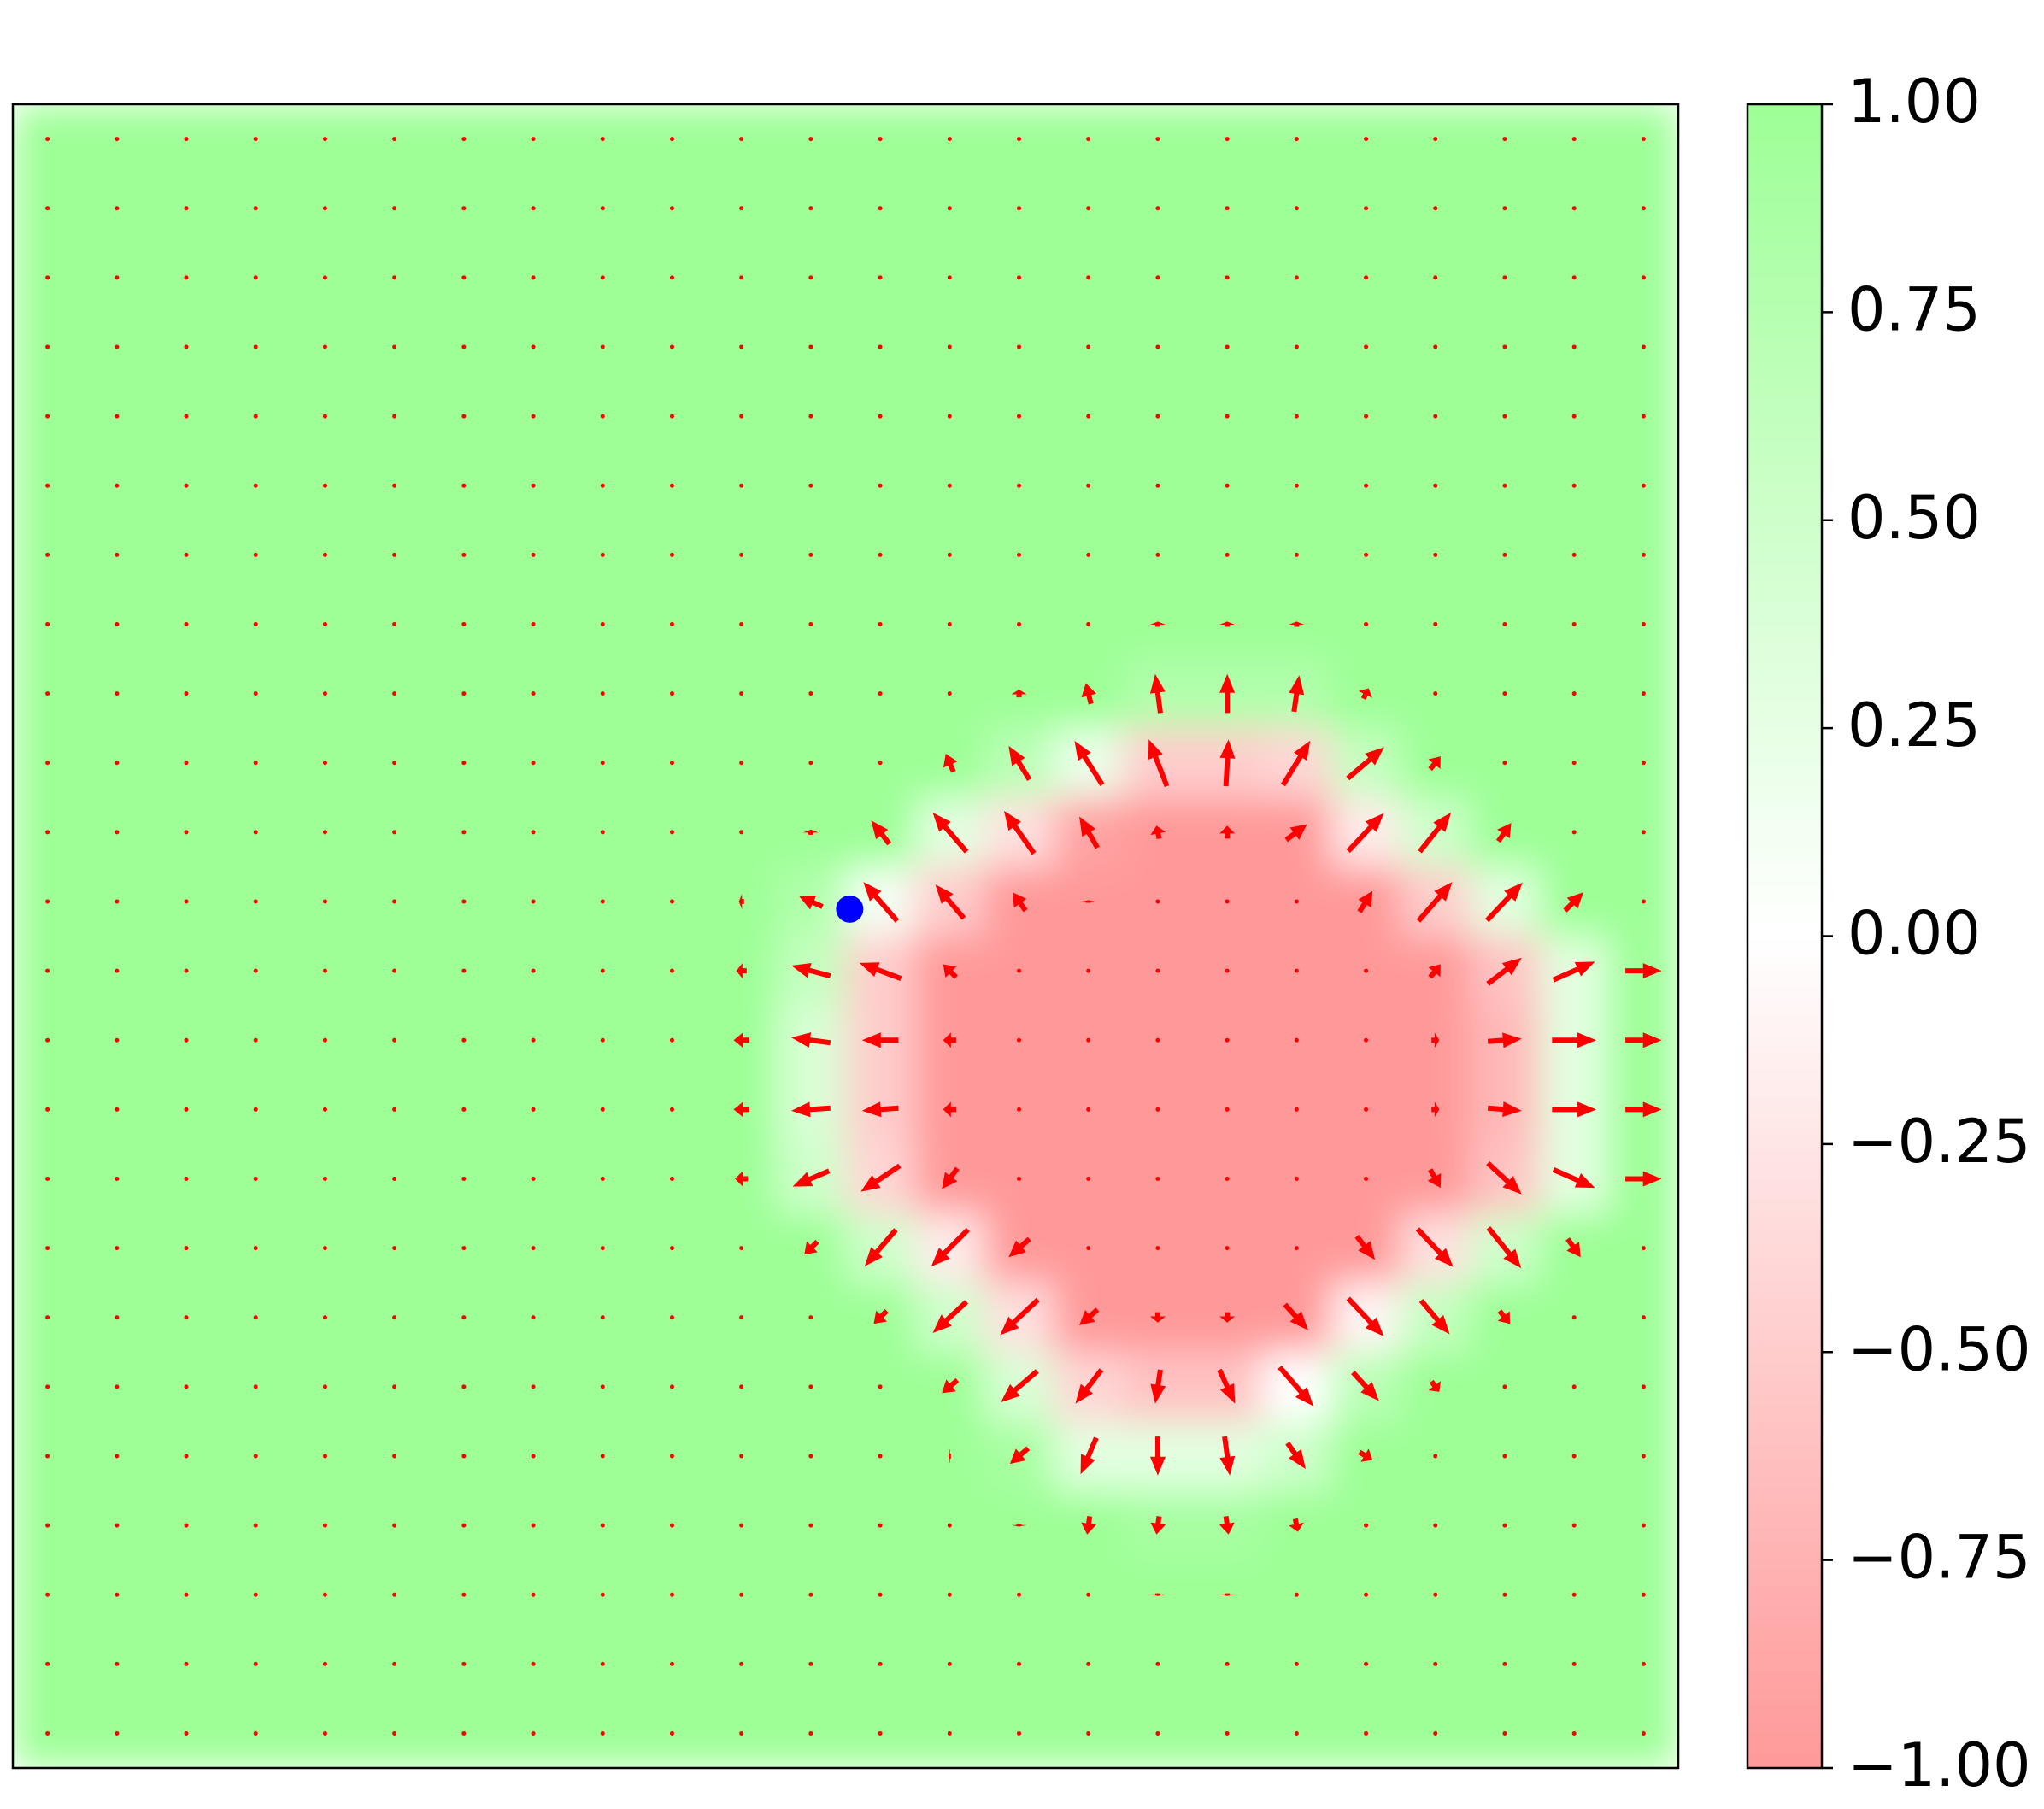 The width and height of the screenshot is (2044, 1809). What do you see at coordinates (1785, 936) in the screenshot?
I see `colorbar-gradient` at bounding box center [1785, 936].